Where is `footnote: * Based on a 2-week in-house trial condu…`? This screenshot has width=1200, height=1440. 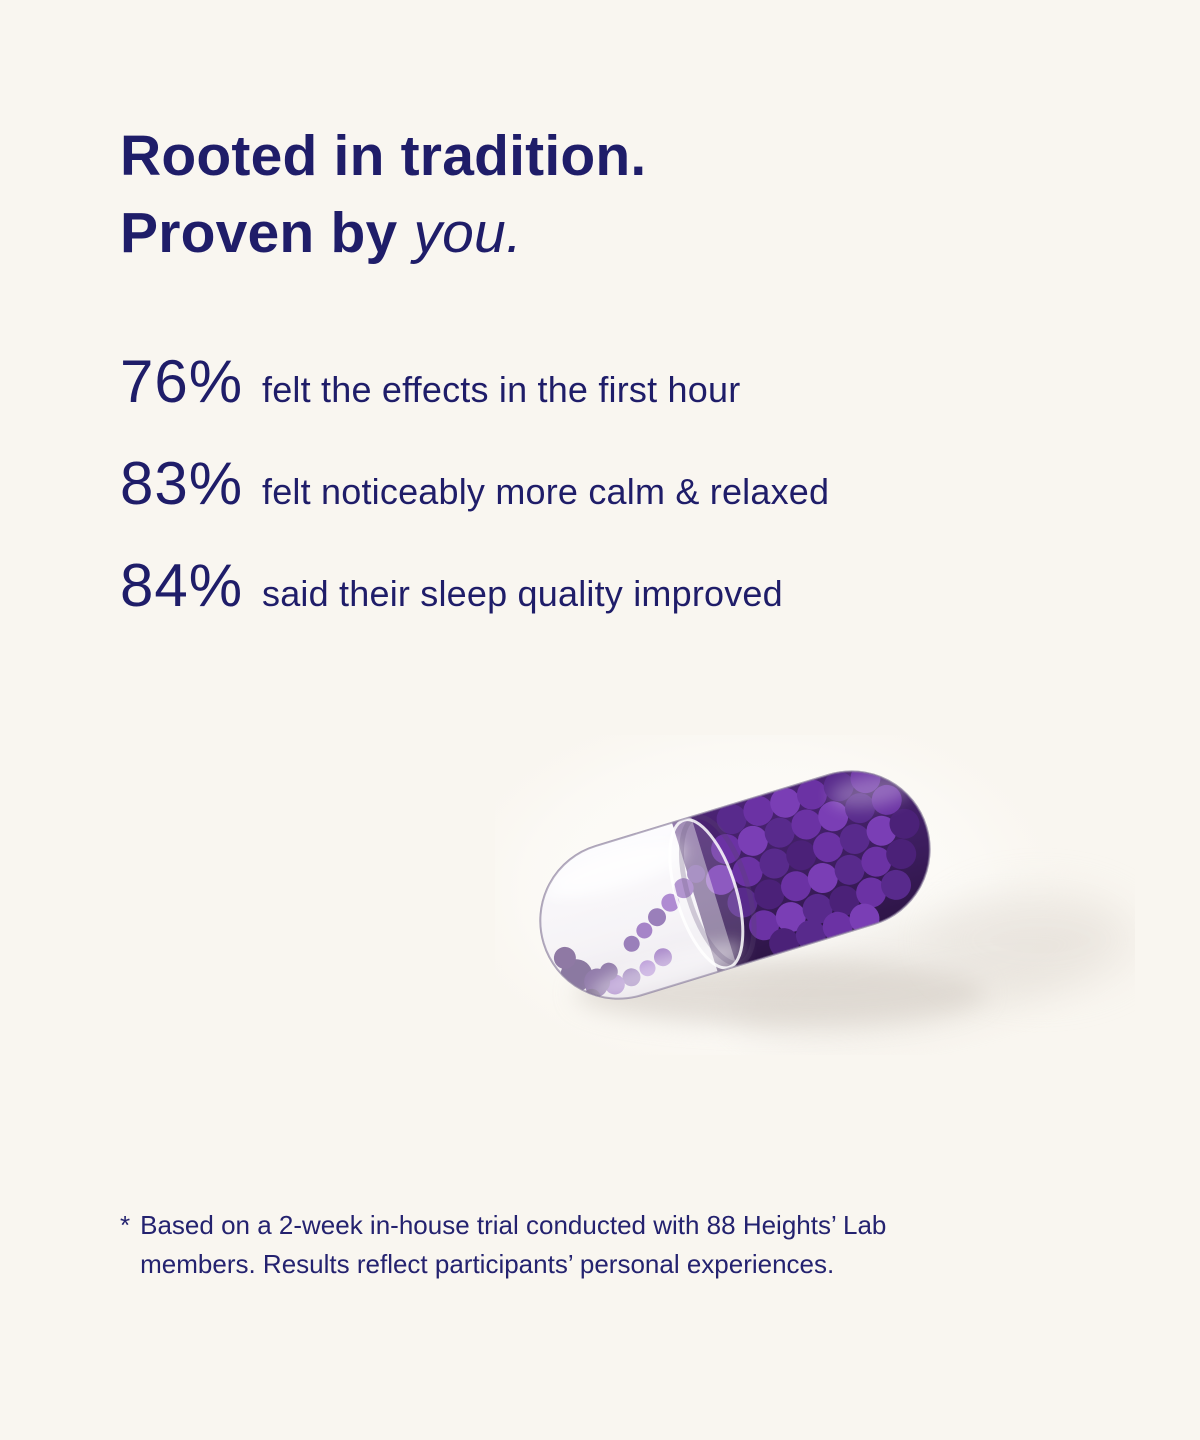 footnote: * Based on a 2-week in-house trial condu… is located at coordinates (503, 1245).